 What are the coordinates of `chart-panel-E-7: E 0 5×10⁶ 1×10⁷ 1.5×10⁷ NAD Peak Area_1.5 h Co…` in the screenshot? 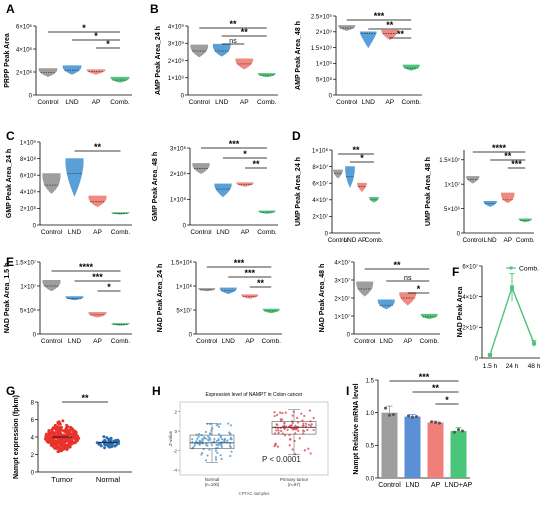 It's located at (68, 300).